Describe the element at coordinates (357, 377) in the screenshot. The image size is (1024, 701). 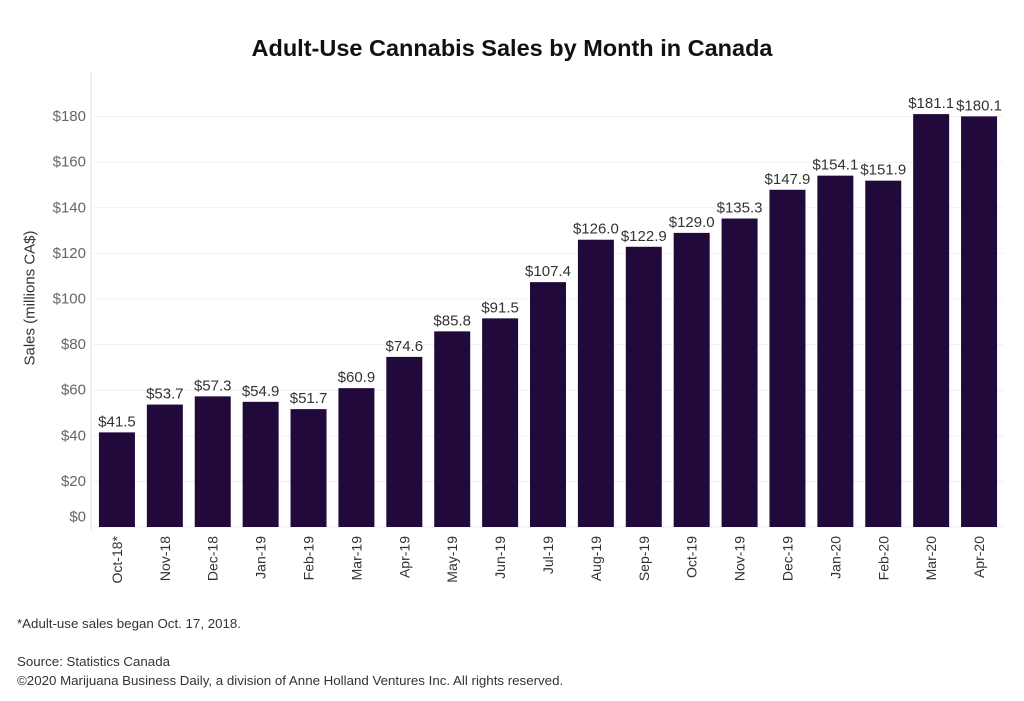
I see `data-label-mar-19: $60.9` at that location.